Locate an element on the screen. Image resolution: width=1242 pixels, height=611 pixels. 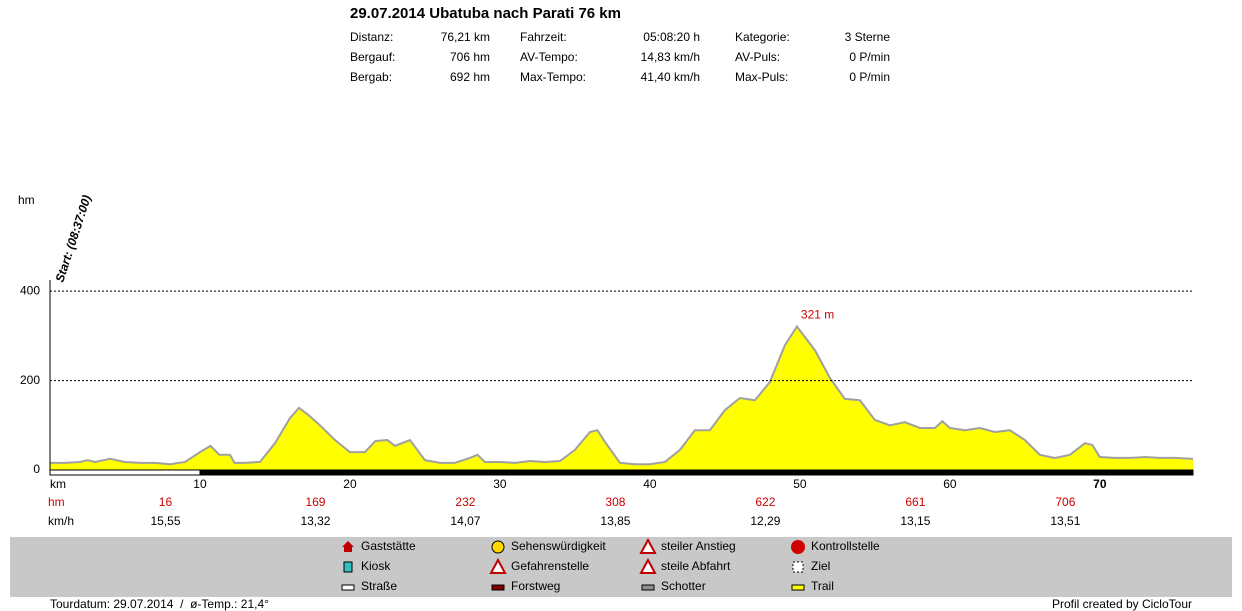
legend-label: Kontrollstelle is located at coordinates (845, 546).